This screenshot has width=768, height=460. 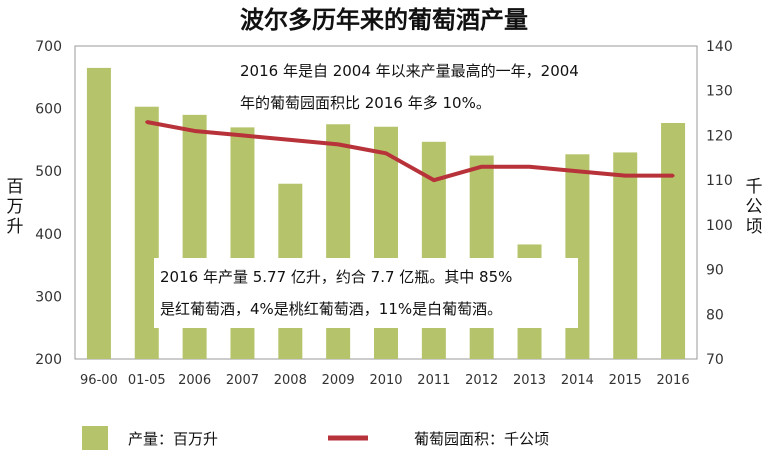 What do you see at coordinates (719, 136) in the screenshot?
I see `right-tick-120: 120` at bounding box center [719, 136].